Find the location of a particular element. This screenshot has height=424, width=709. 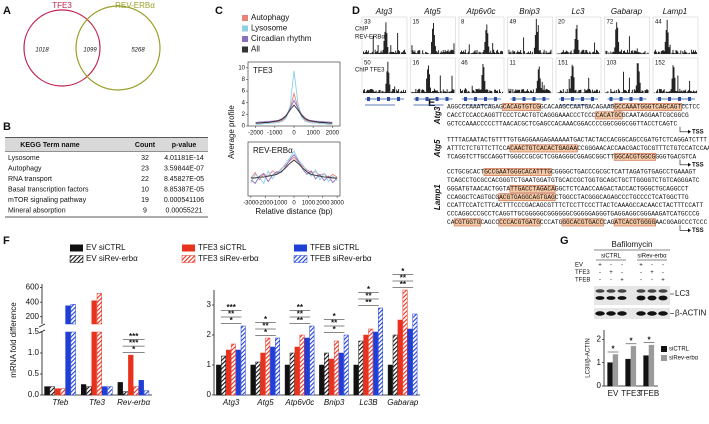

panel-letter: E is located at coordinates (431, 103).